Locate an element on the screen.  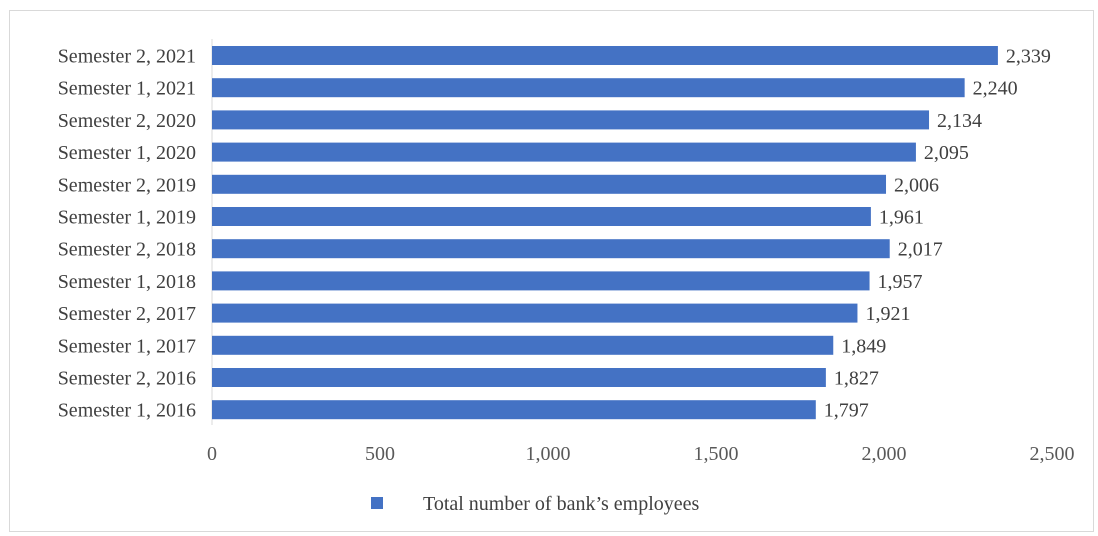
data-label: 1,827 is located at coordinates (856, 379).